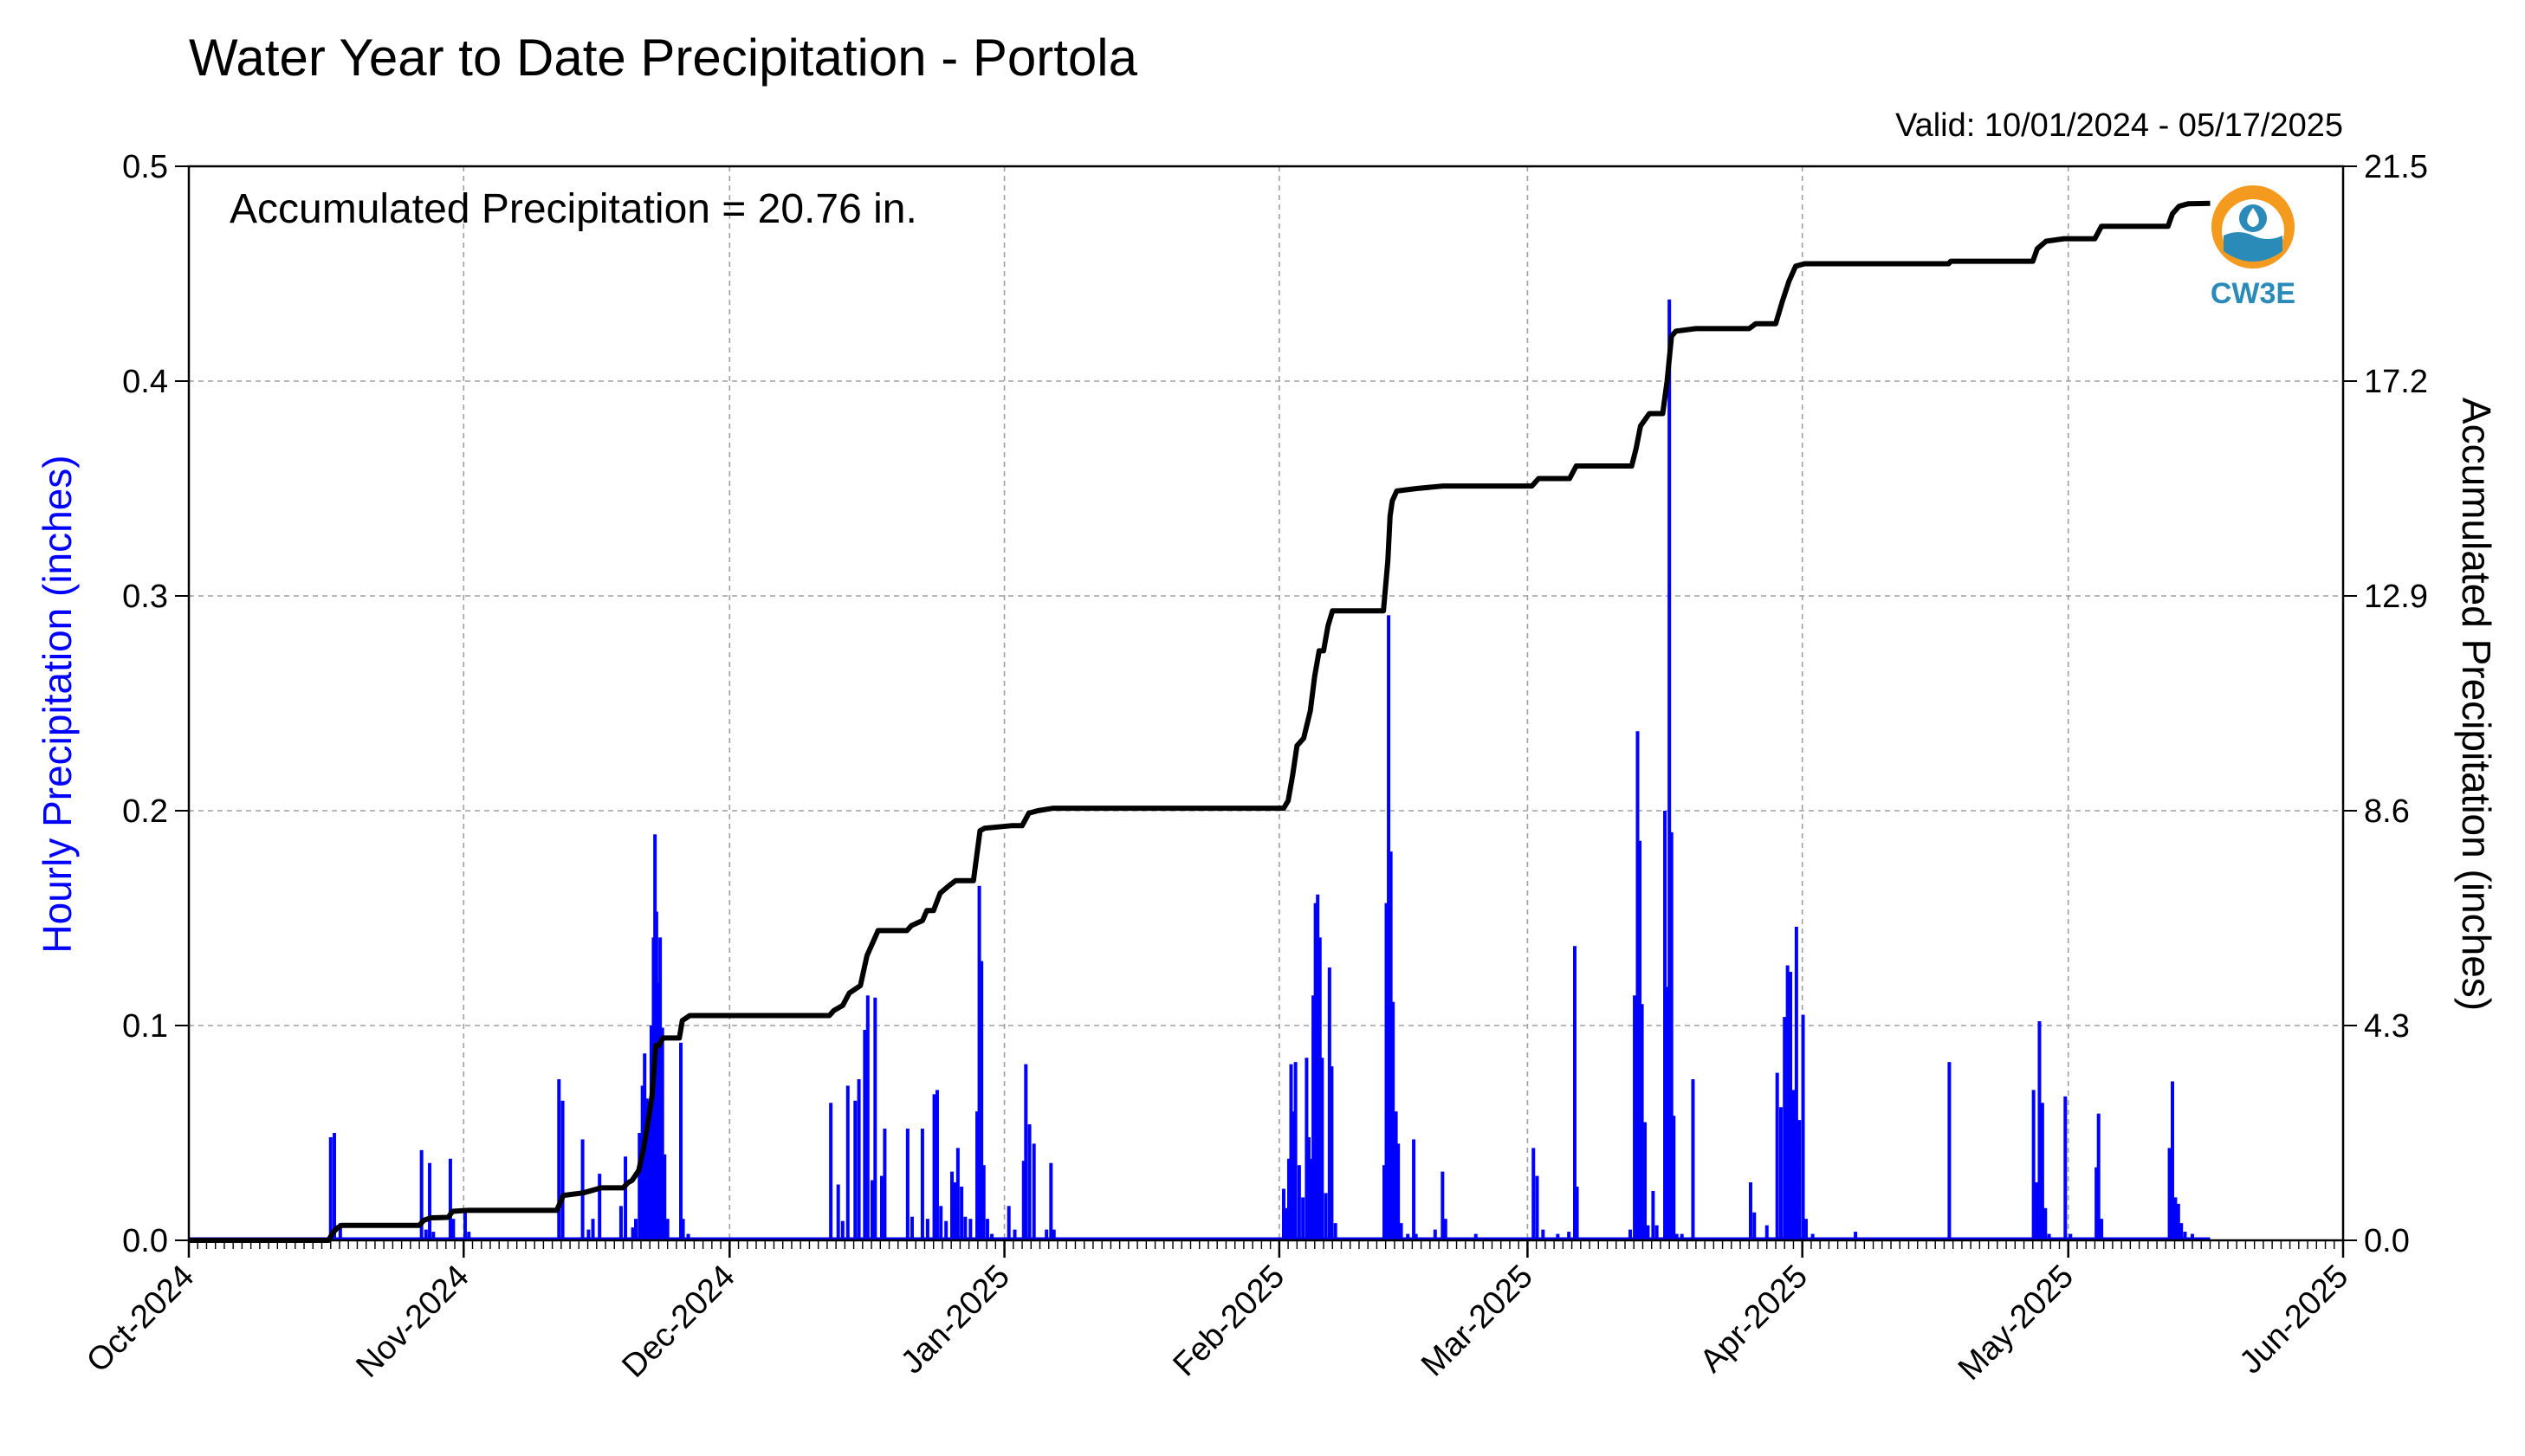 This screenshot has width=2525, height=1456. What do you see at coordinates (145, 597) in the screenshot?
I see `left-tick-label: 0.3` at bounding box center [145, 597].